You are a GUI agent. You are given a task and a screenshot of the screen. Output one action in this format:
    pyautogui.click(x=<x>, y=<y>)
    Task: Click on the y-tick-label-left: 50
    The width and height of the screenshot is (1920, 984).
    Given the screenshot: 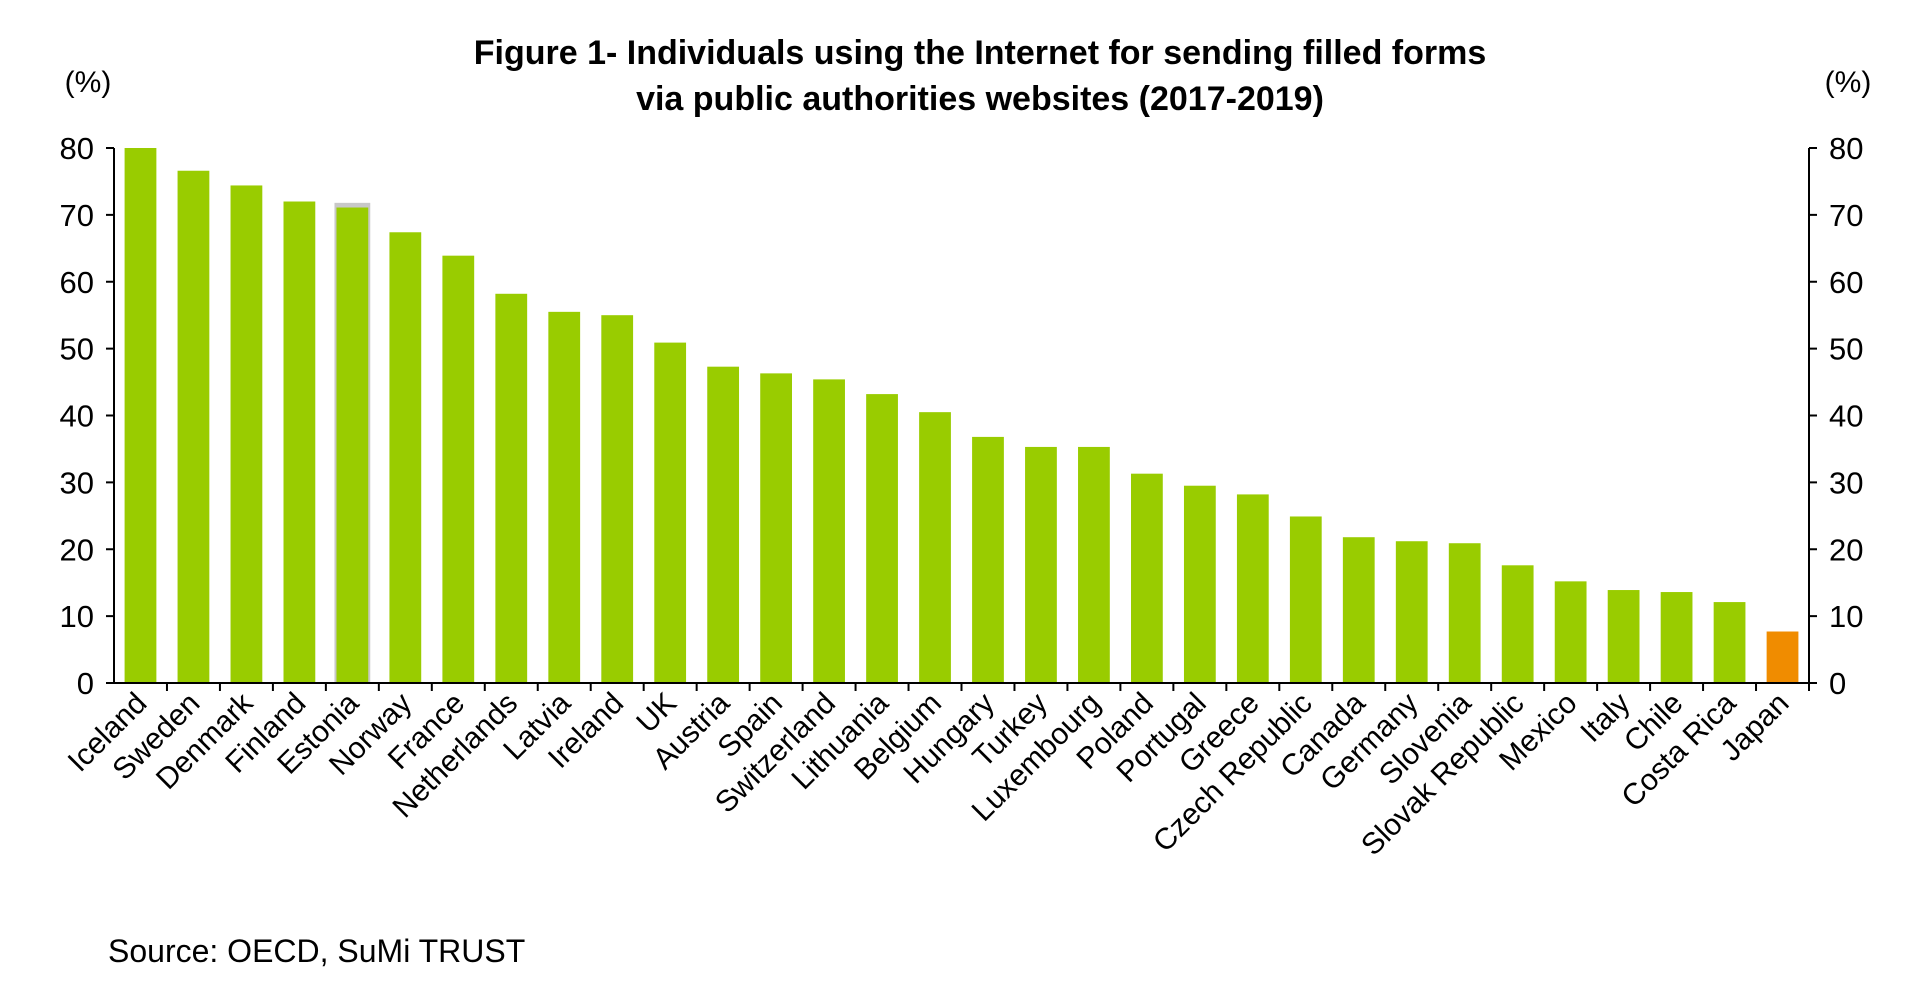 What is the action you would take?
    pyautogui.click(x=77, y=349)
    